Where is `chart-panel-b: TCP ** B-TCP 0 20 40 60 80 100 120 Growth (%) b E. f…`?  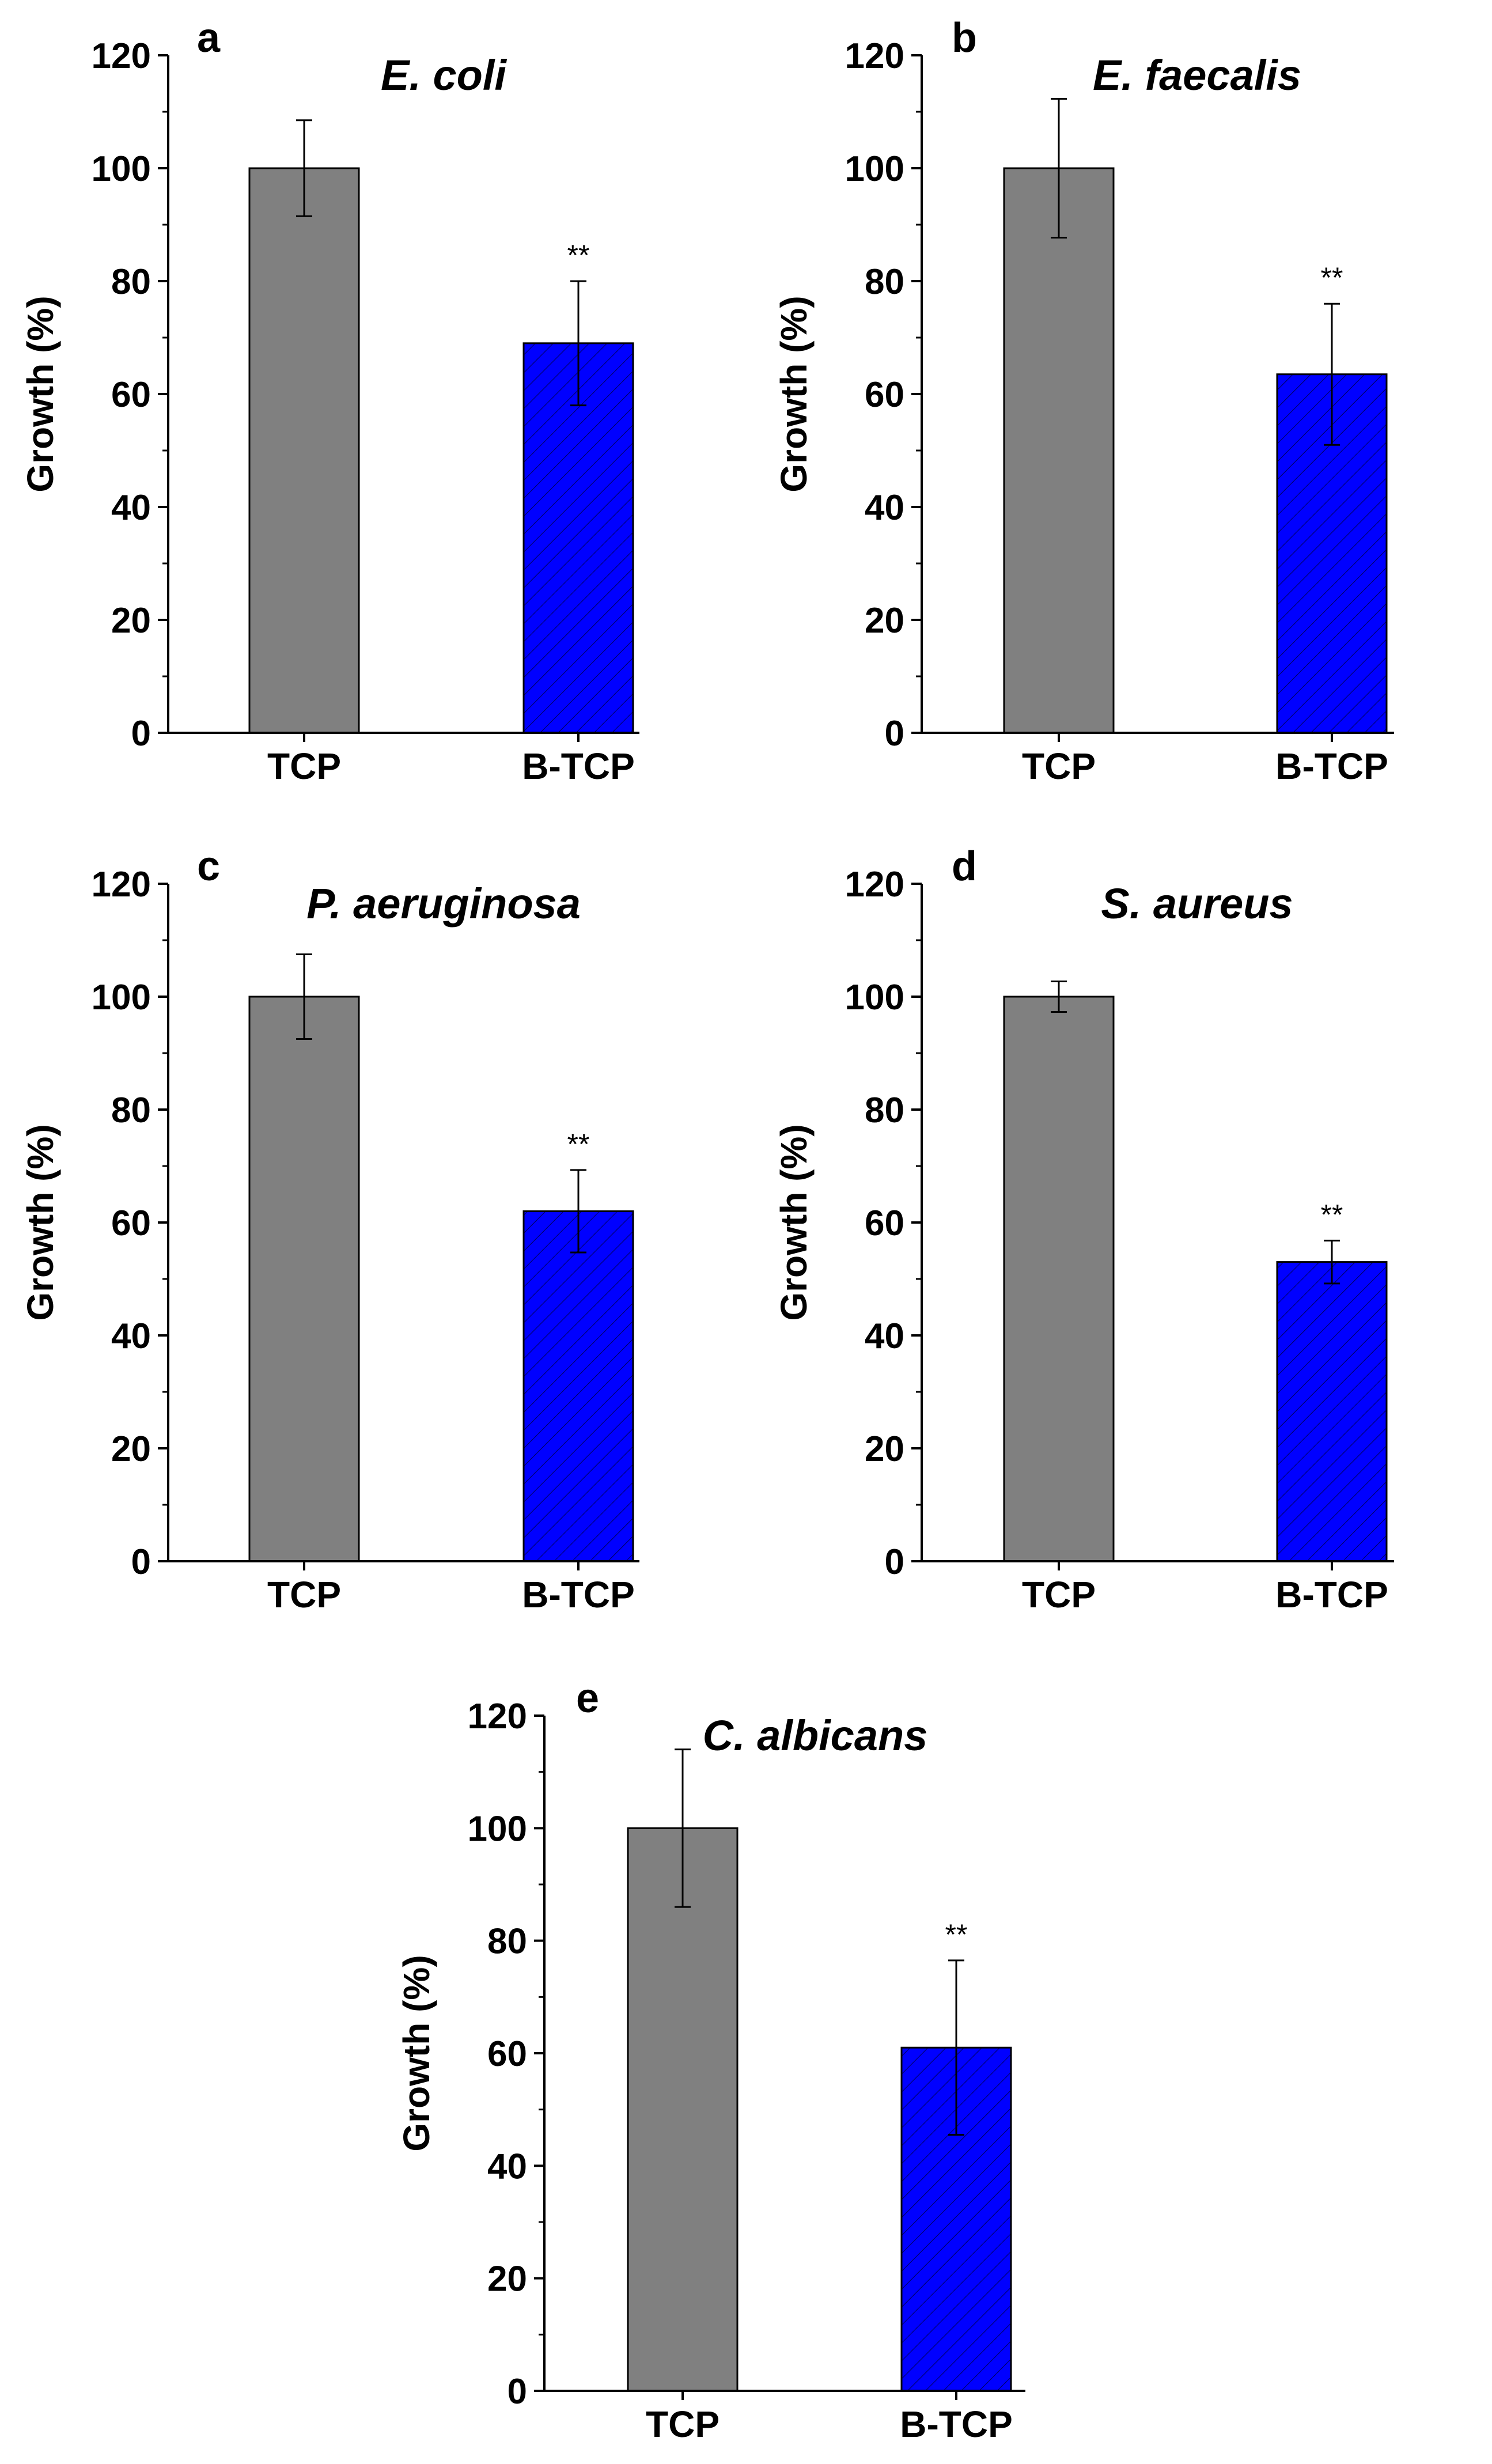
chart-panel-b: TCP ** B-TCP 0 20 40 60 80 100 120 Growth (%) b E. f… is located at coordinates (1083, 401).